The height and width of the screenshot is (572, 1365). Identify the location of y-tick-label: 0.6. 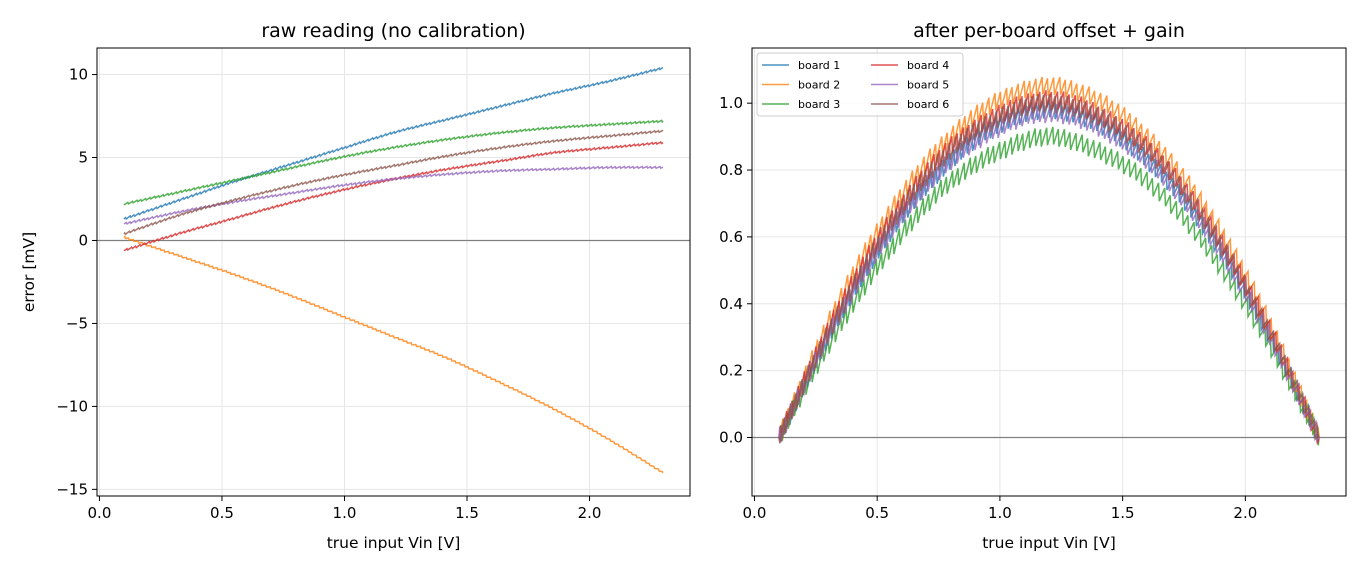
(731, 237).